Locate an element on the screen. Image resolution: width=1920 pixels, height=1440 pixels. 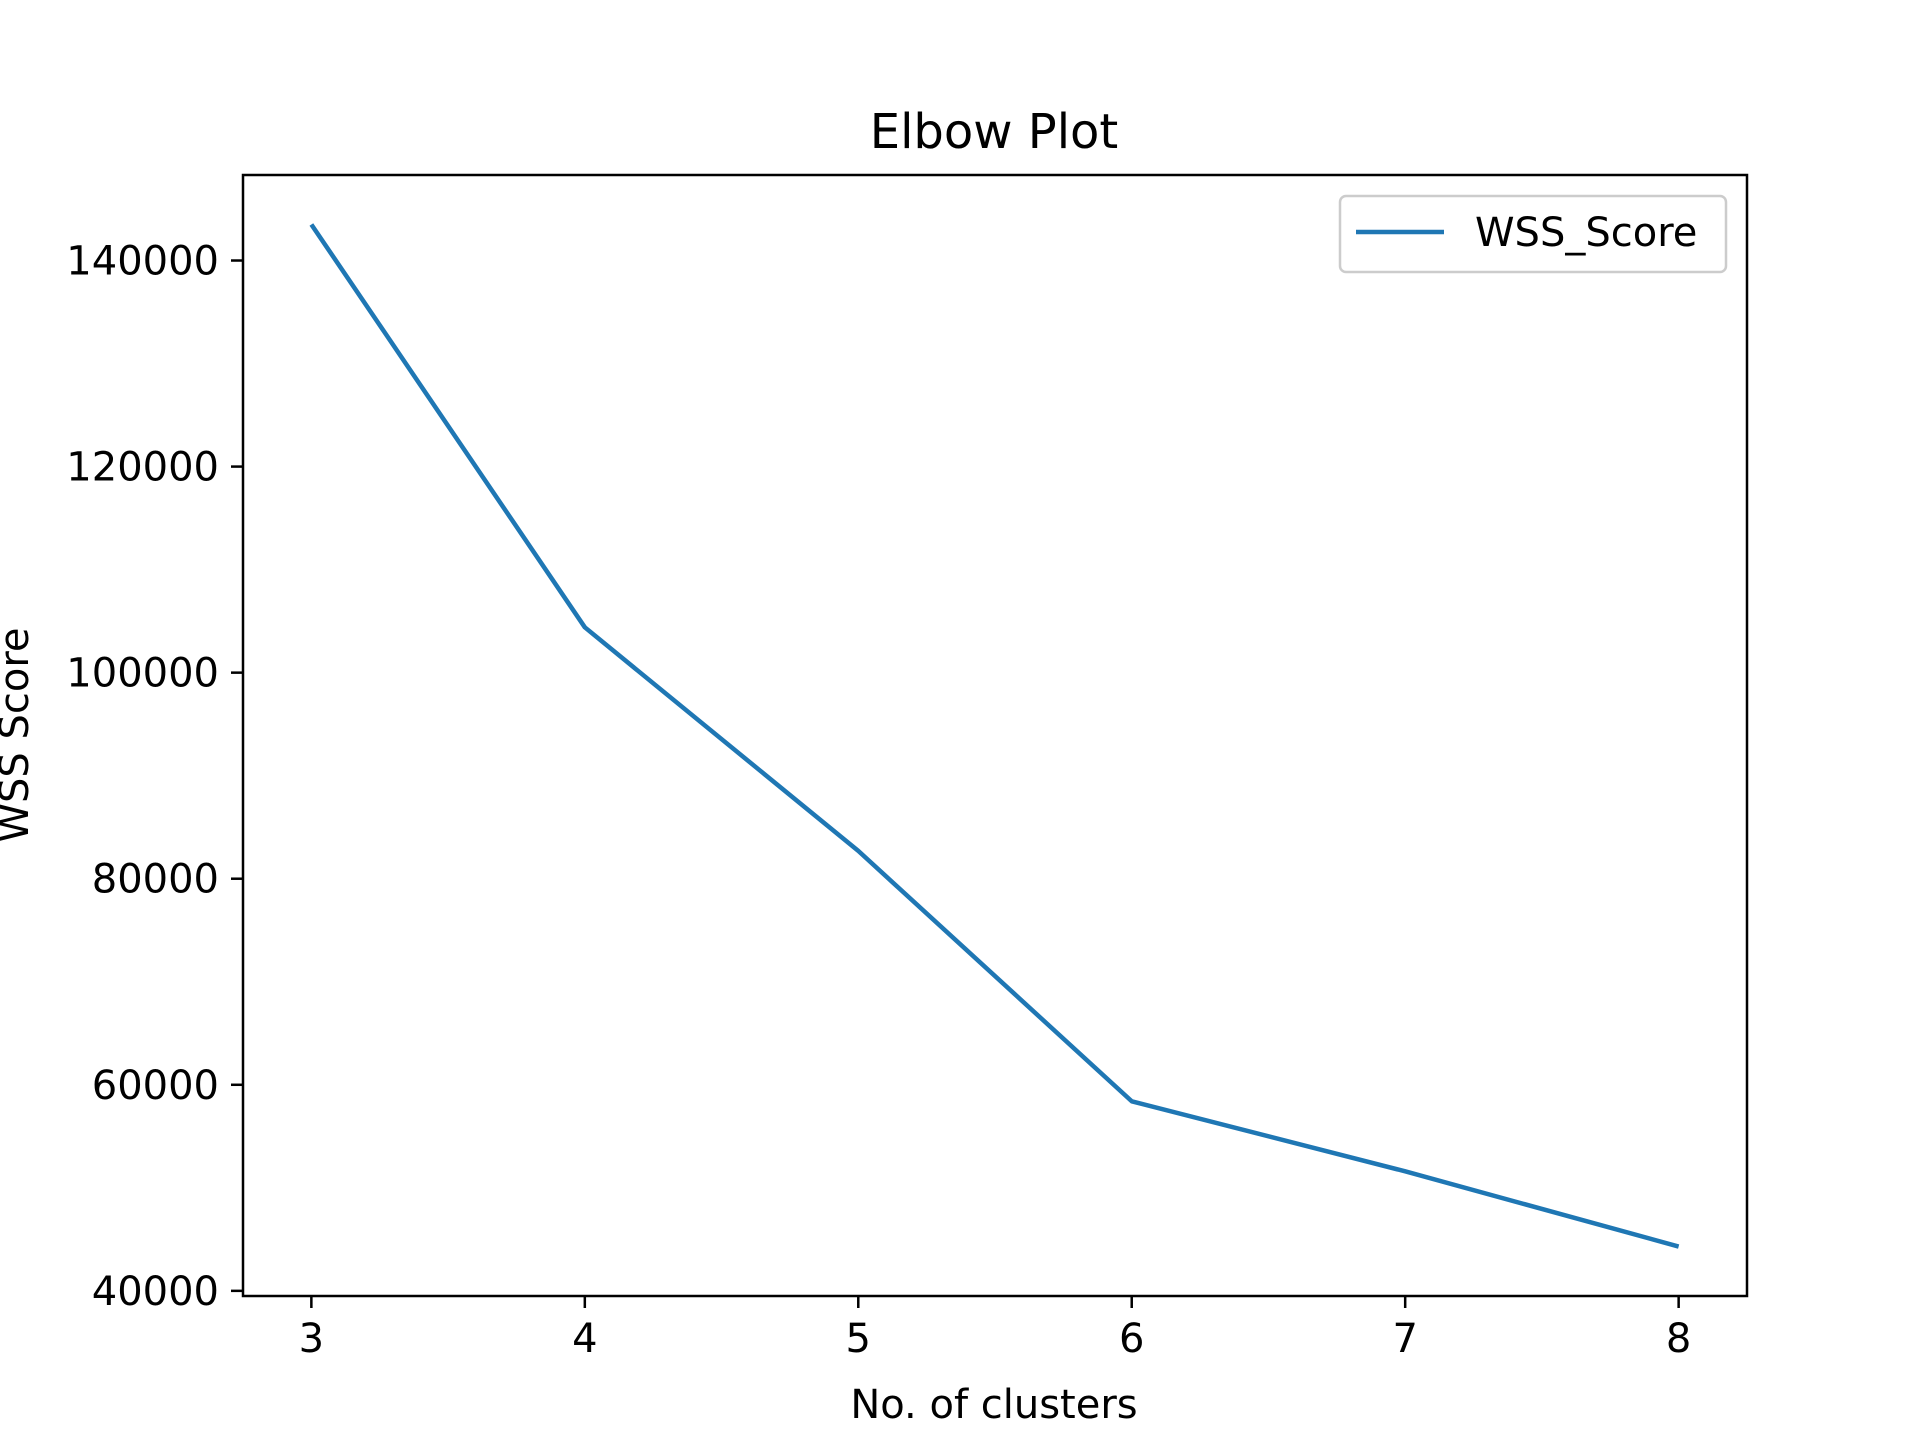
x-axis-label: No. of clusters is located at coordinates (993, 1405).